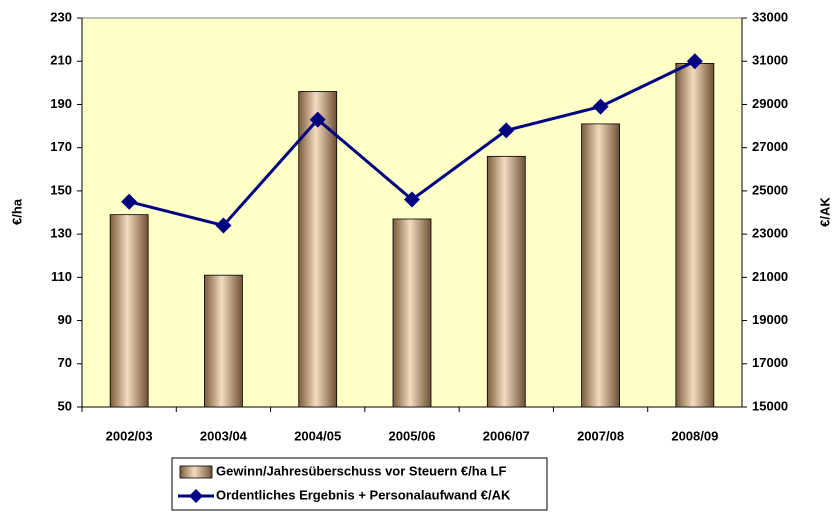 The height and width of the screenshot is (512, 838). What do you see at coordinates (65, 362) in the screenshot?
I see `y-tick-label: 70` at bounding box center [65, 362].